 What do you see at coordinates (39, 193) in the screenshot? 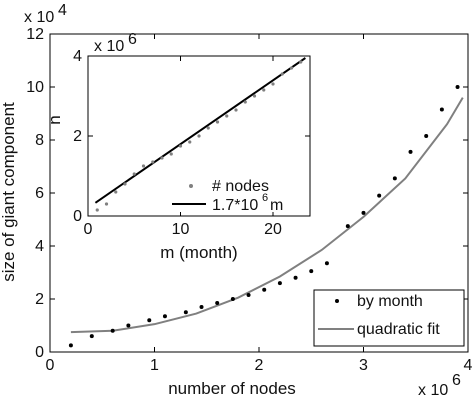
I see `y-tick-label: 6` at bounding box center [39, 193].